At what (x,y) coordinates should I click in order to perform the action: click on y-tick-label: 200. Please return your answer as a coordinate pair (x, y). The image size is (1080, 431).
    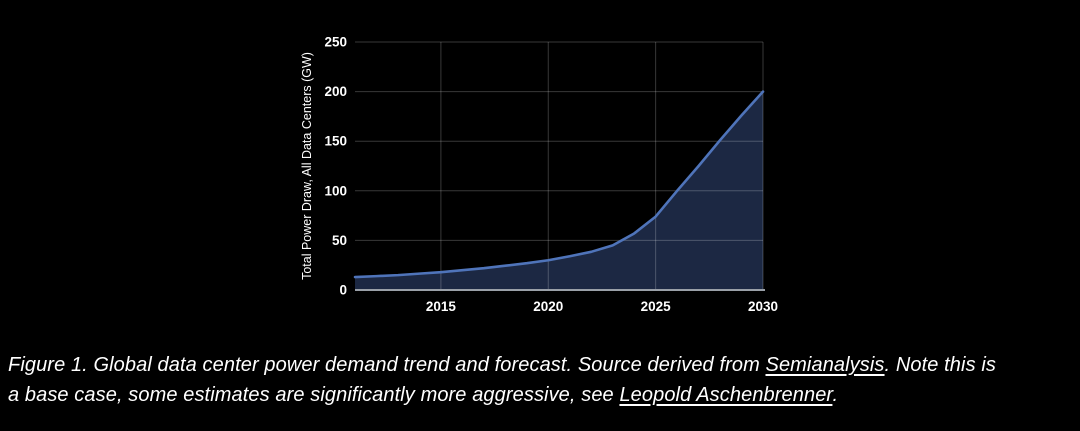
    Looking at the image, I should click on (335, 91).